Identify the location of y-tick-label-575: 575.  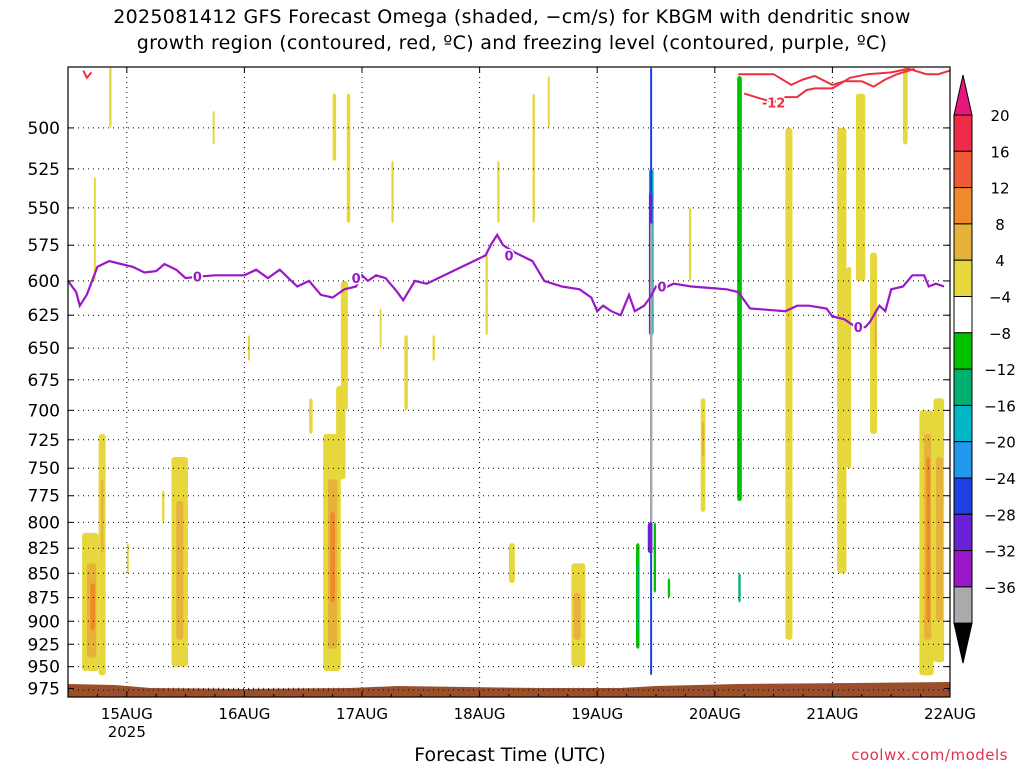
(44, 246).